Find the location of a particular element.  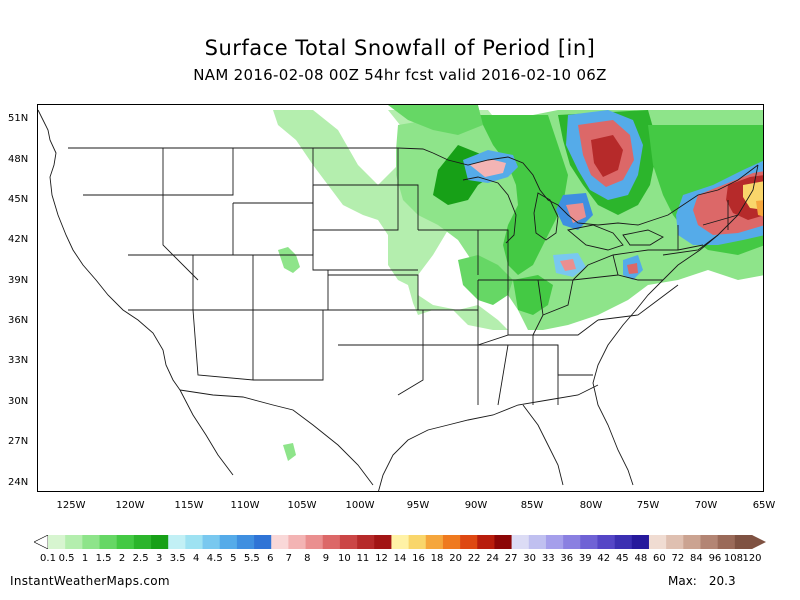

legend-tick-label: 1.5 is located at coordinates (103, 558).